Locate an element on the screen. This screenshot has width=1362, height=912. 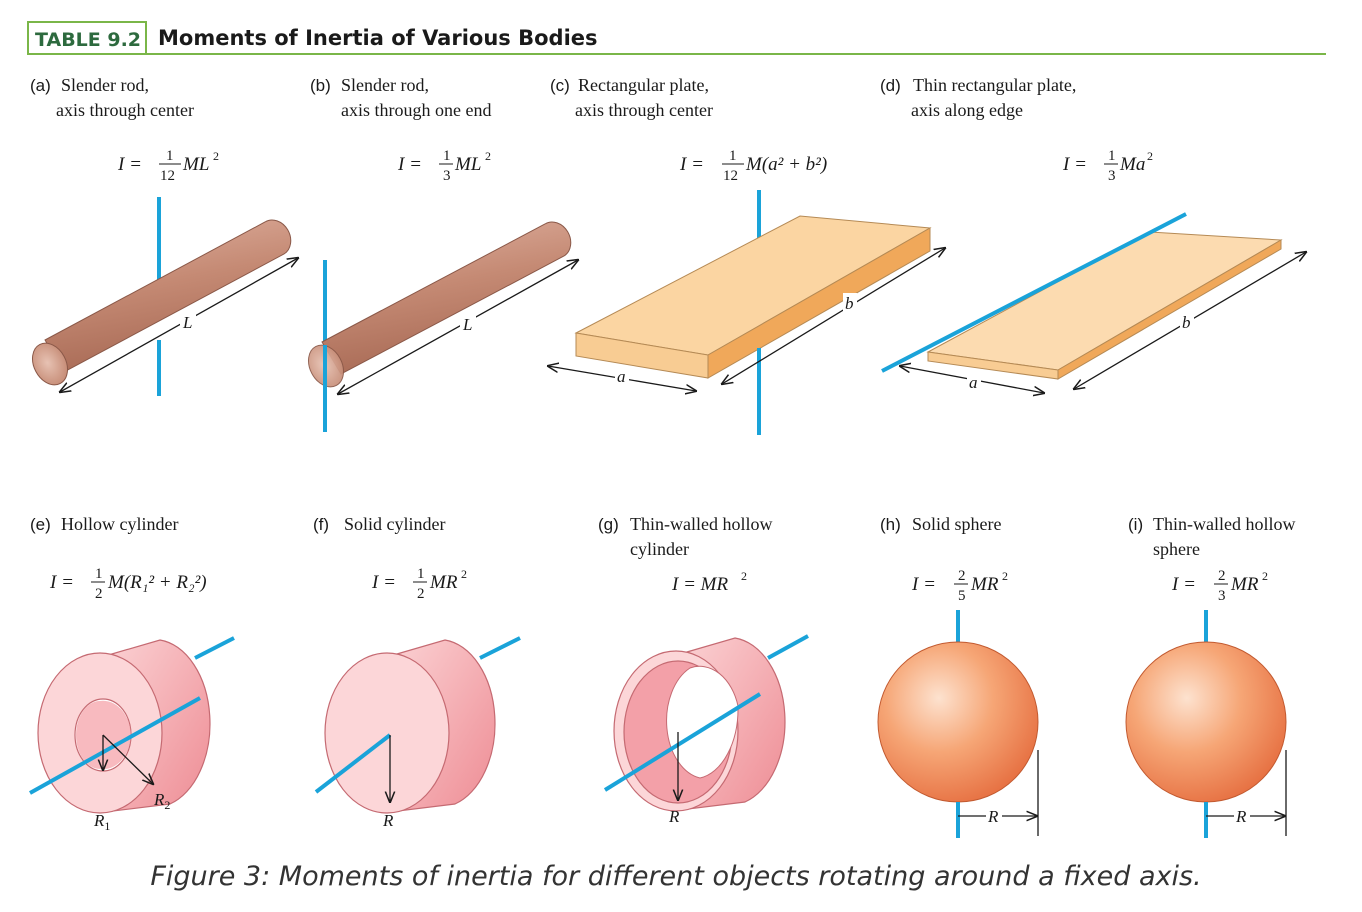
body-i-line2: sphere is located at coordinates (1176, 549).